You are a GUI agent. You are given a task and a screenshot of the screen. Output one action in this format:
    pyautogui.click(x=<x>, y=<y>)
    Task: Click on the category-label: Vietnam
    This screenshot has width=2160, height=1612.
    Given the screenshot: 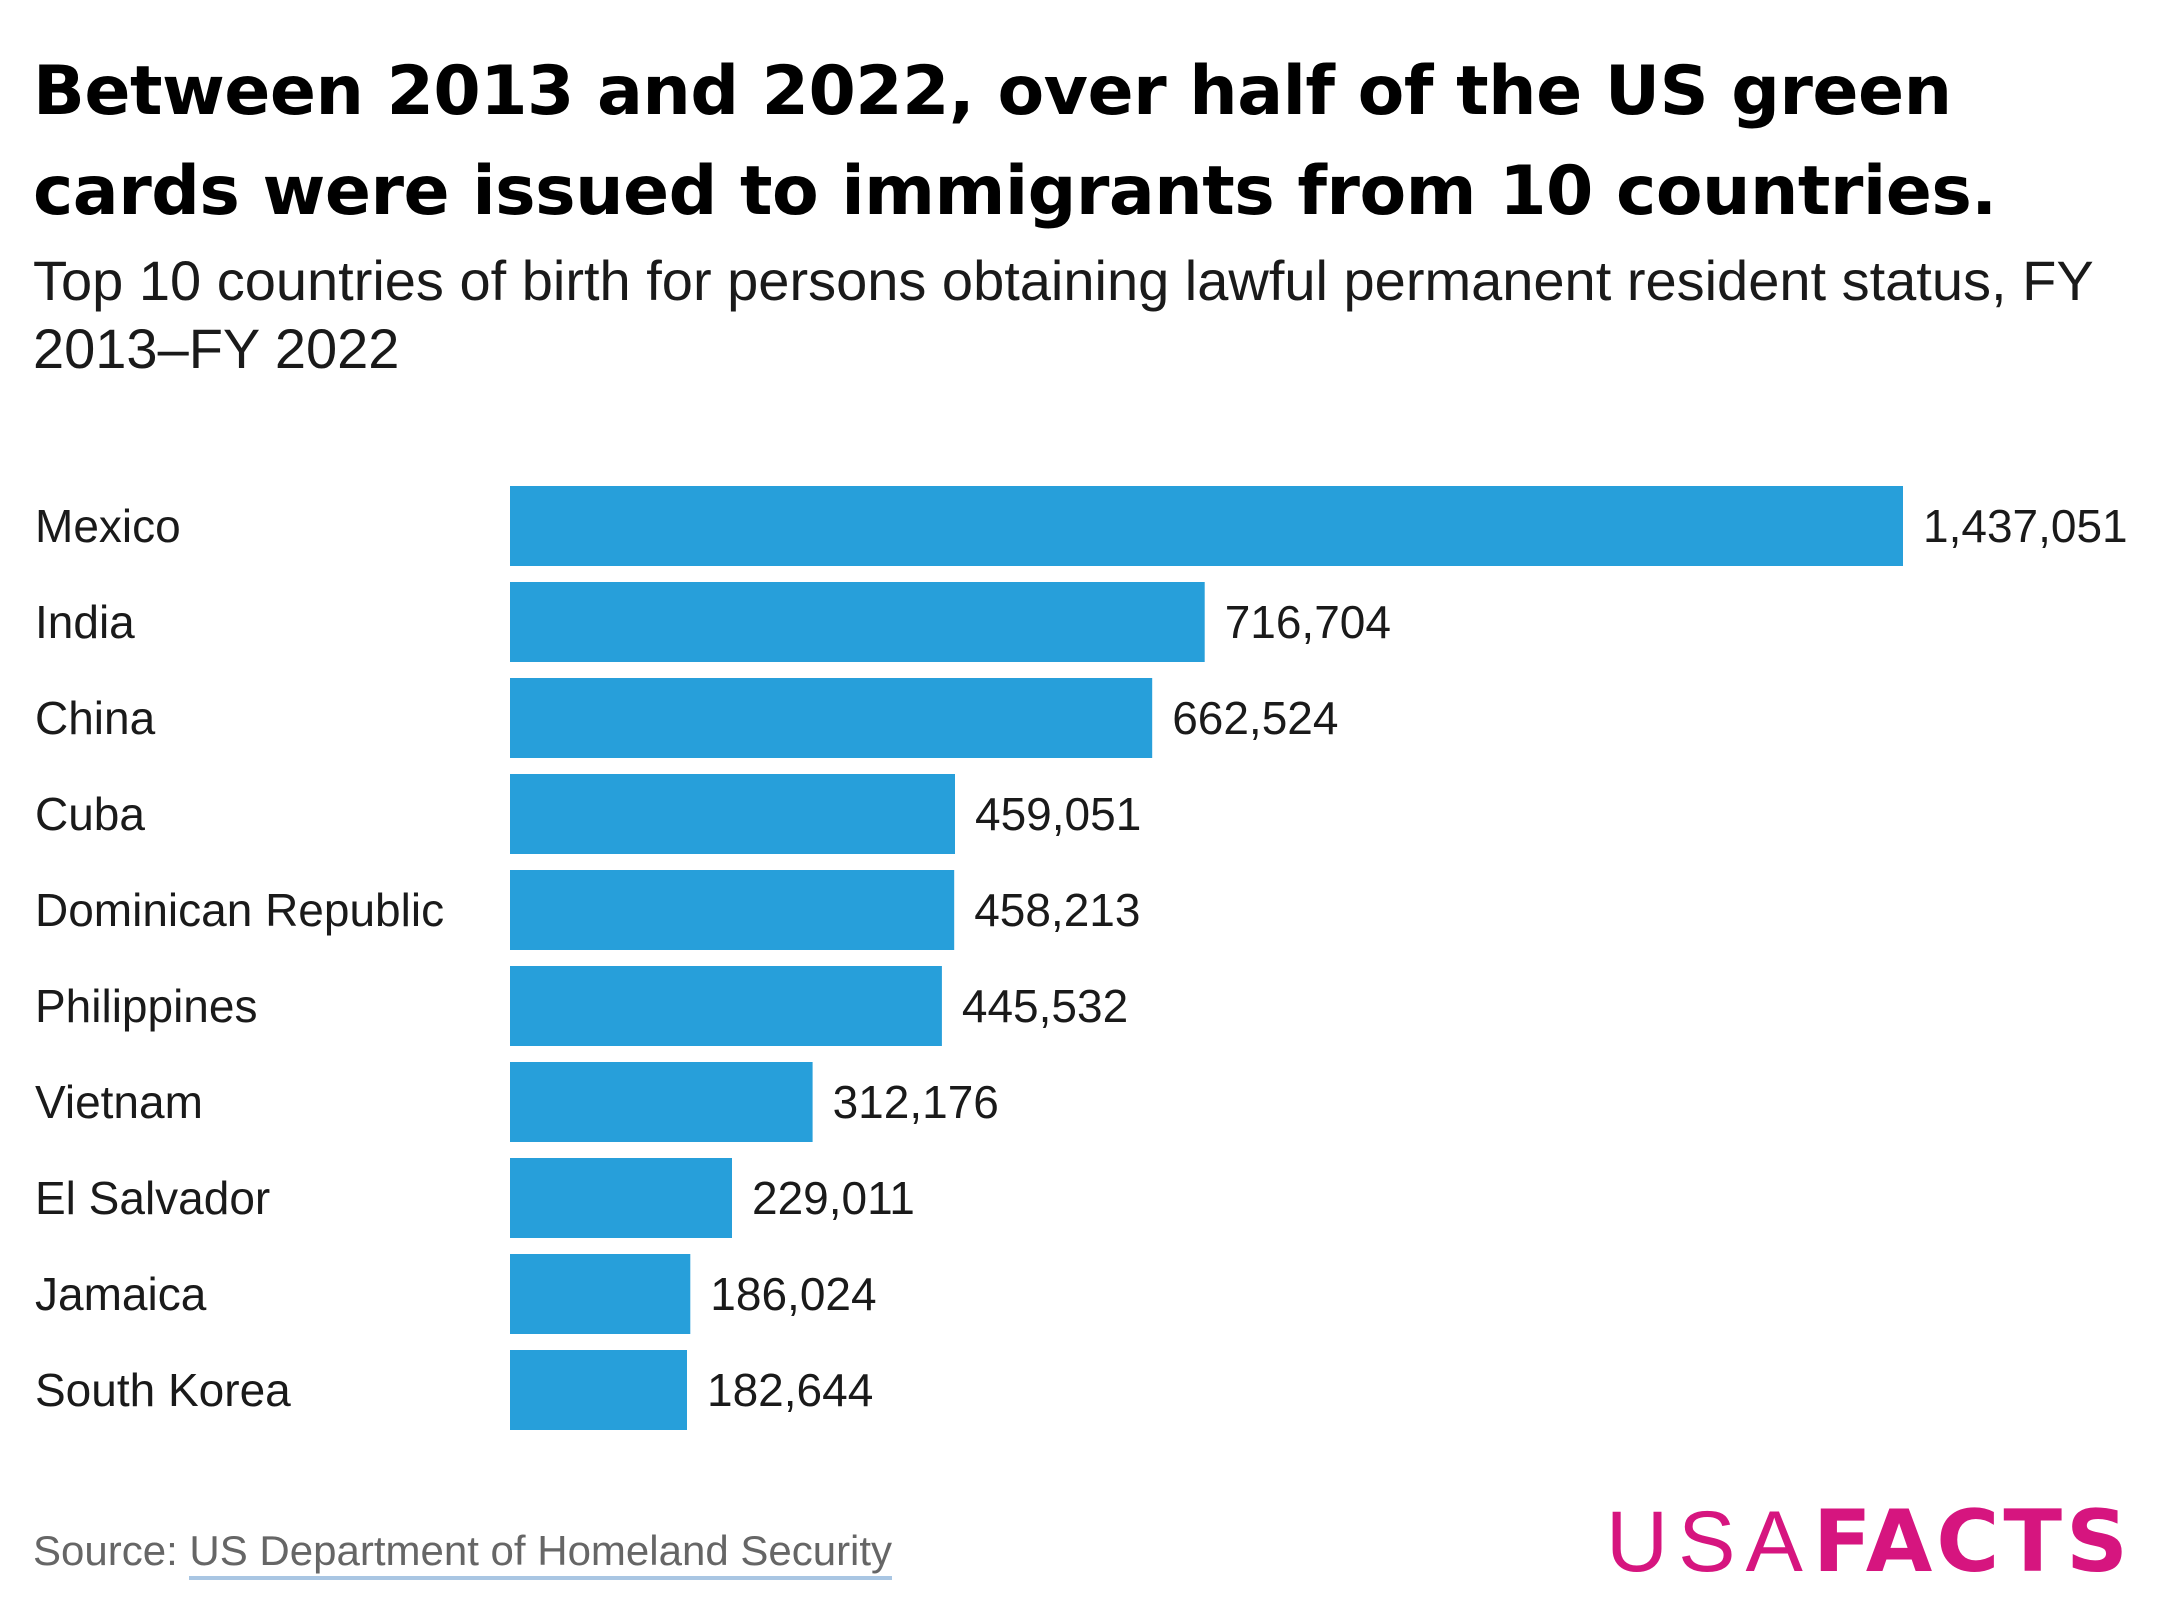 What is the action you would take?
    pyautogui.click(x=119, y=1102)
    